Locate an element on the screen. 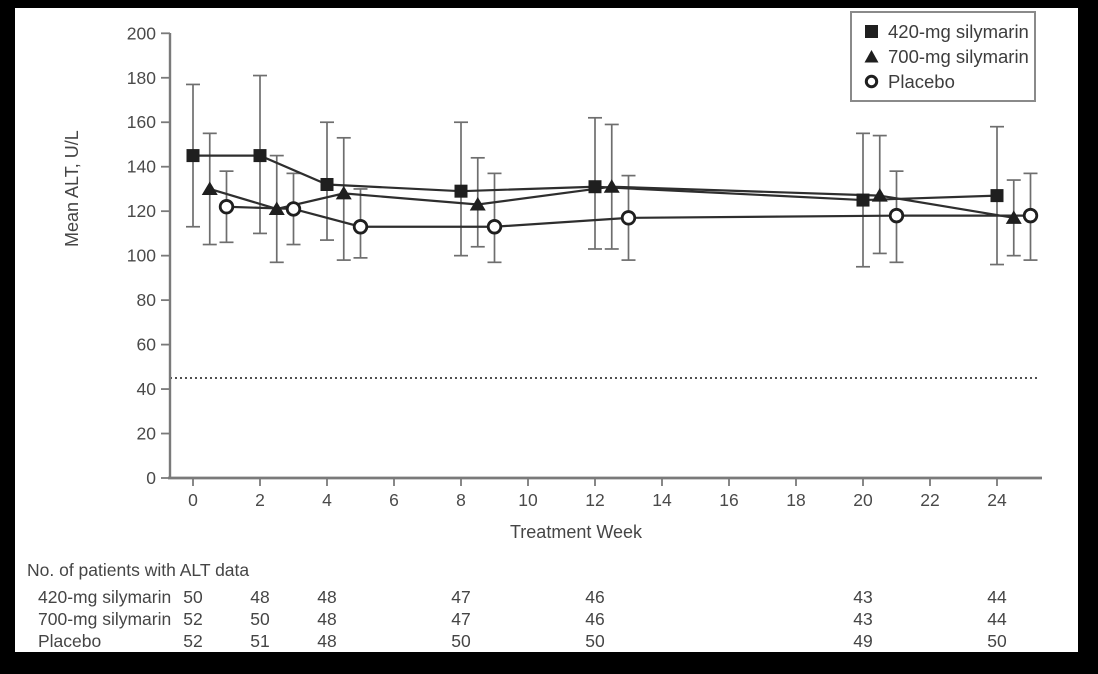 This screenshot has width=1098, height=674. open-circle-icon is located at coordinates (871, 81).